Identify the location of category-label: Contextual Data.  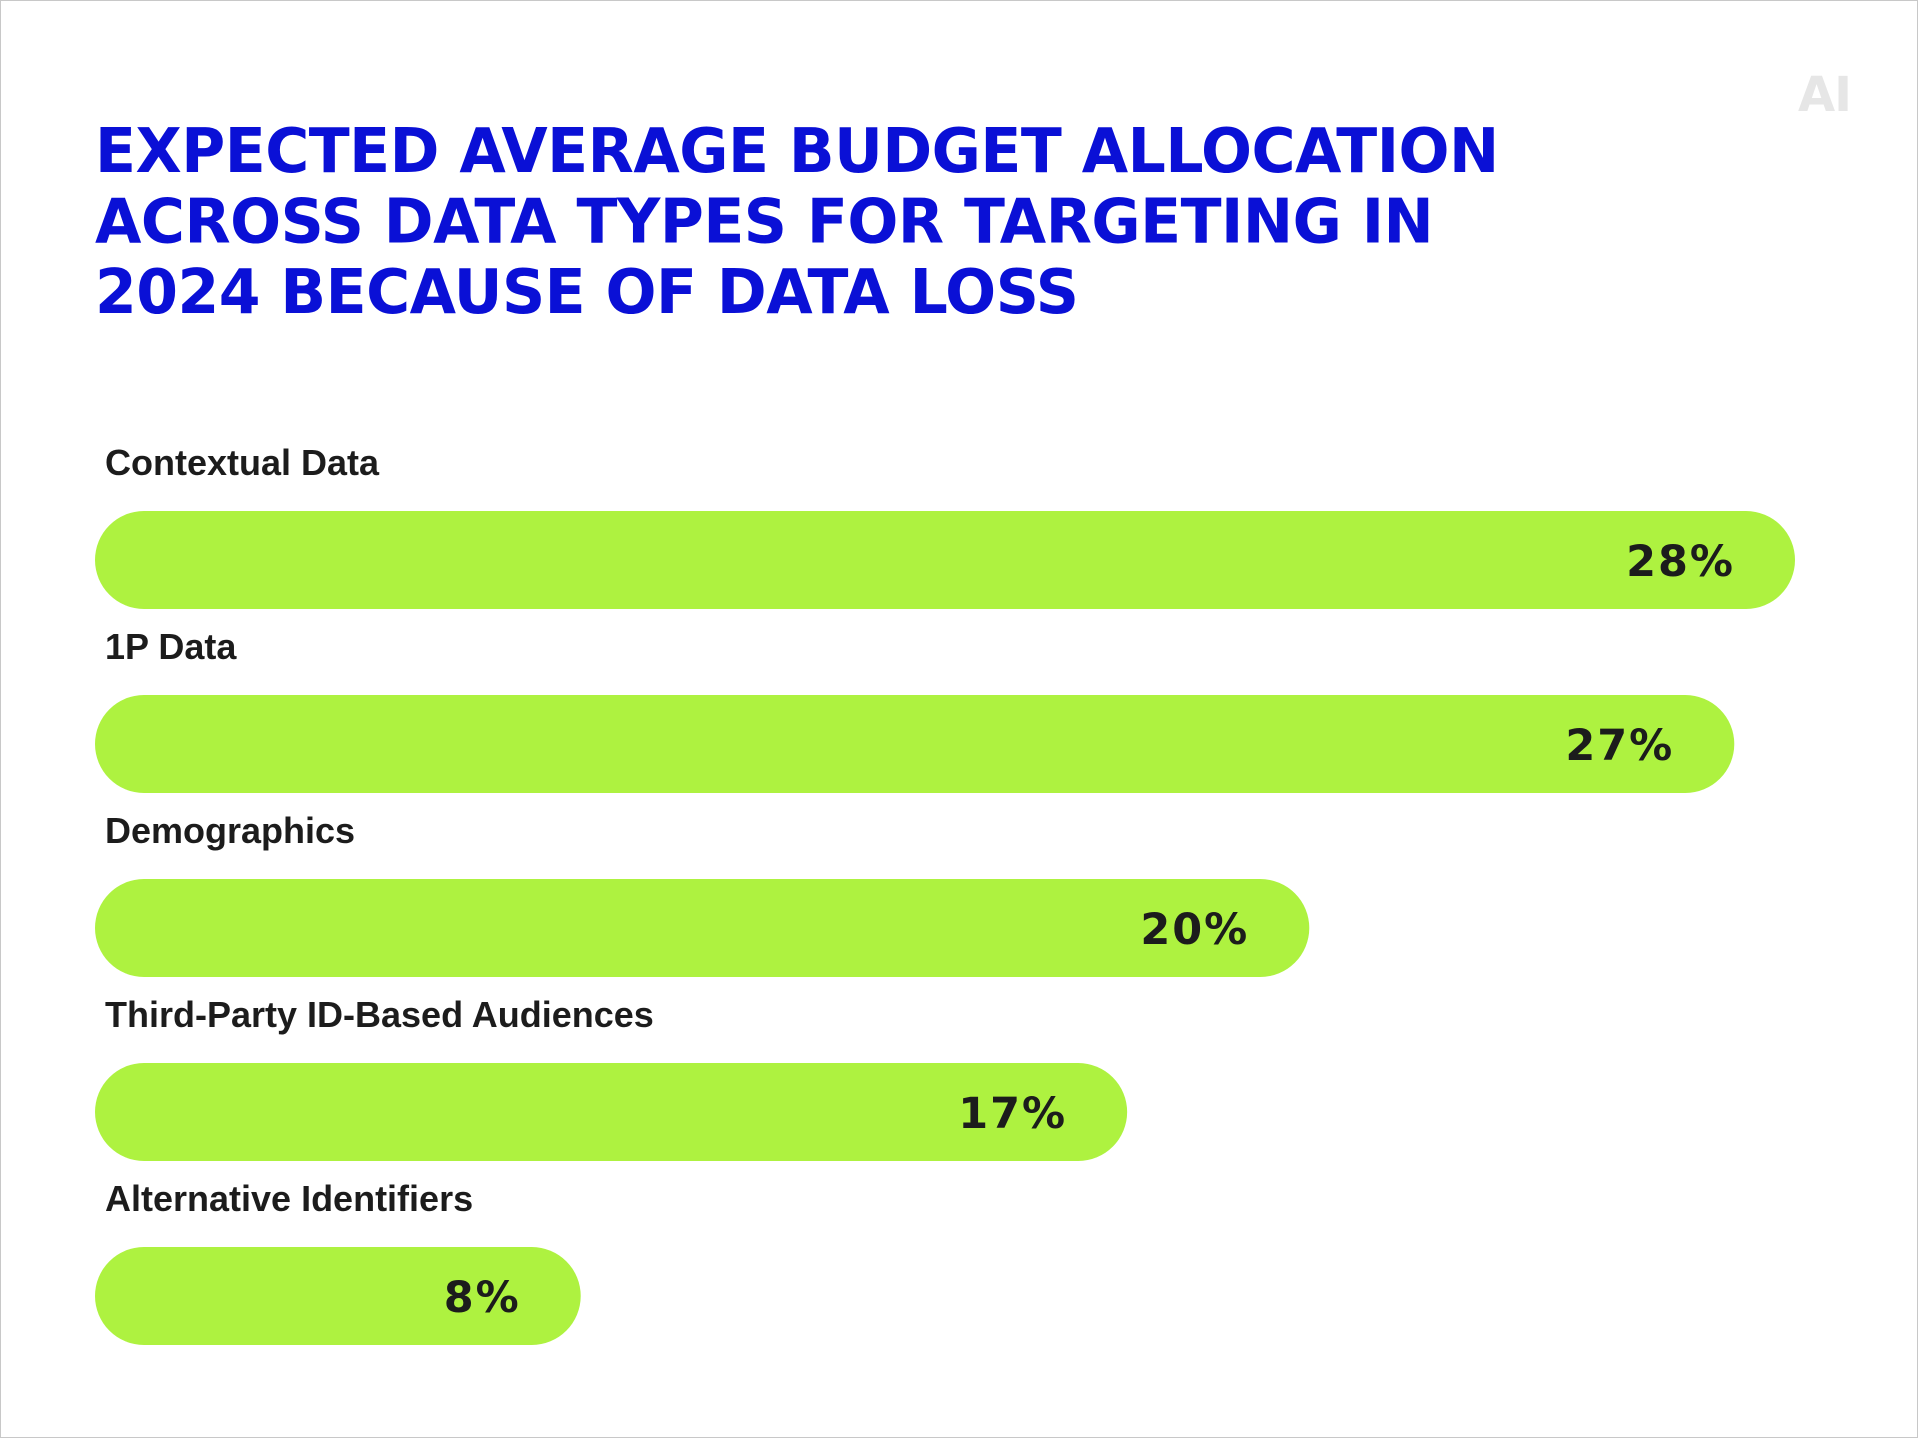
(242, 462).